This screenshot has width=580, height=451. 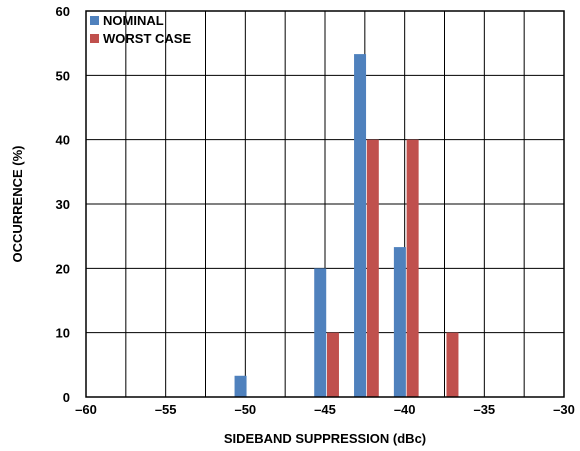 I want to click on y-tick-label: 60, so click(x=63, y=11).